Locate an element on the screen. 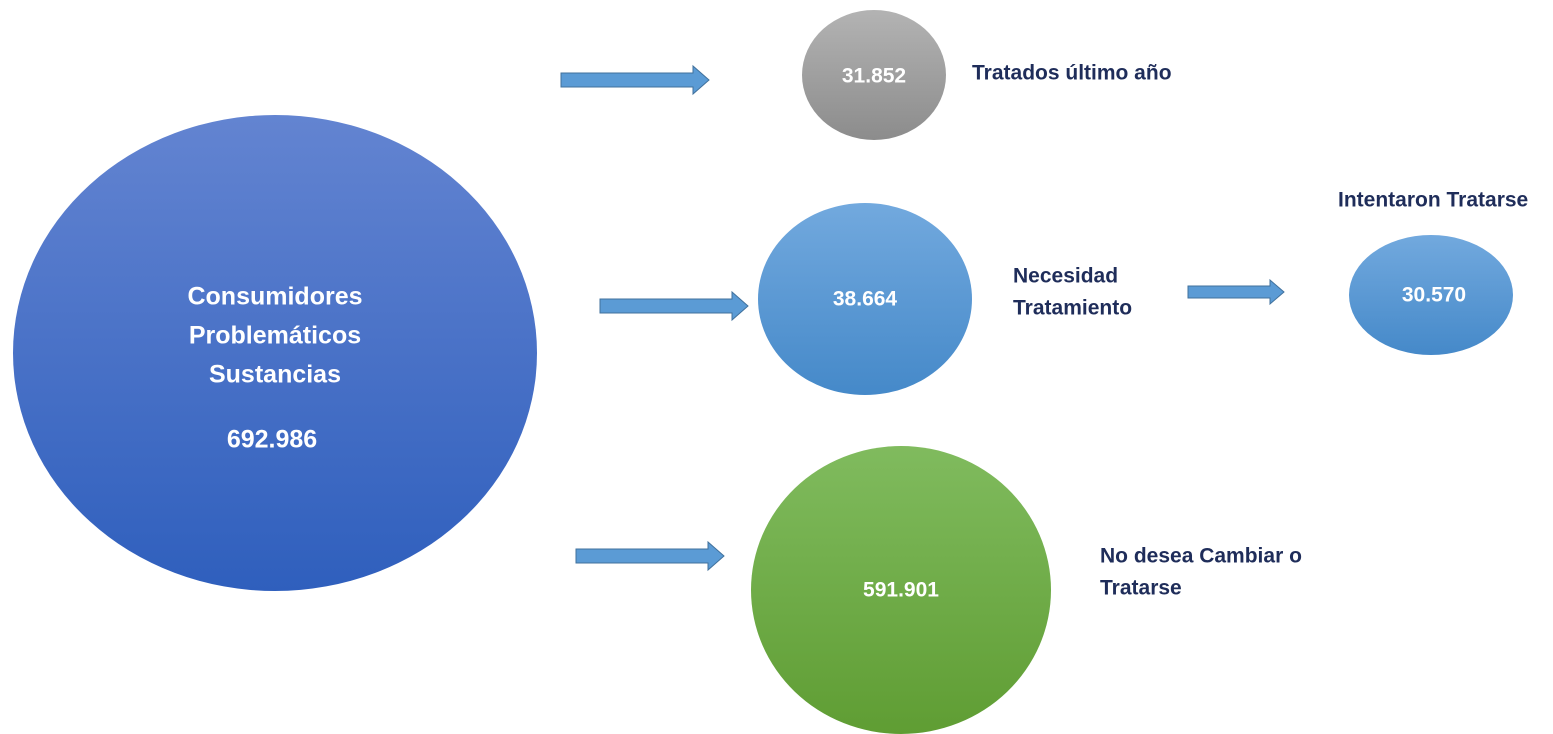 The image size is (1553, 734). node-value: 31.852 is located at coordinates (874, 76).